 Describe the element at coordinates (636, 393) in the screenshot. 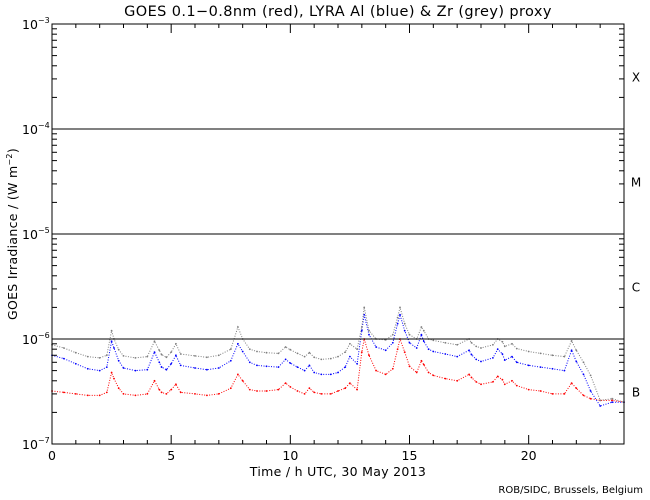

I see `flare-class-label: B` at that location.